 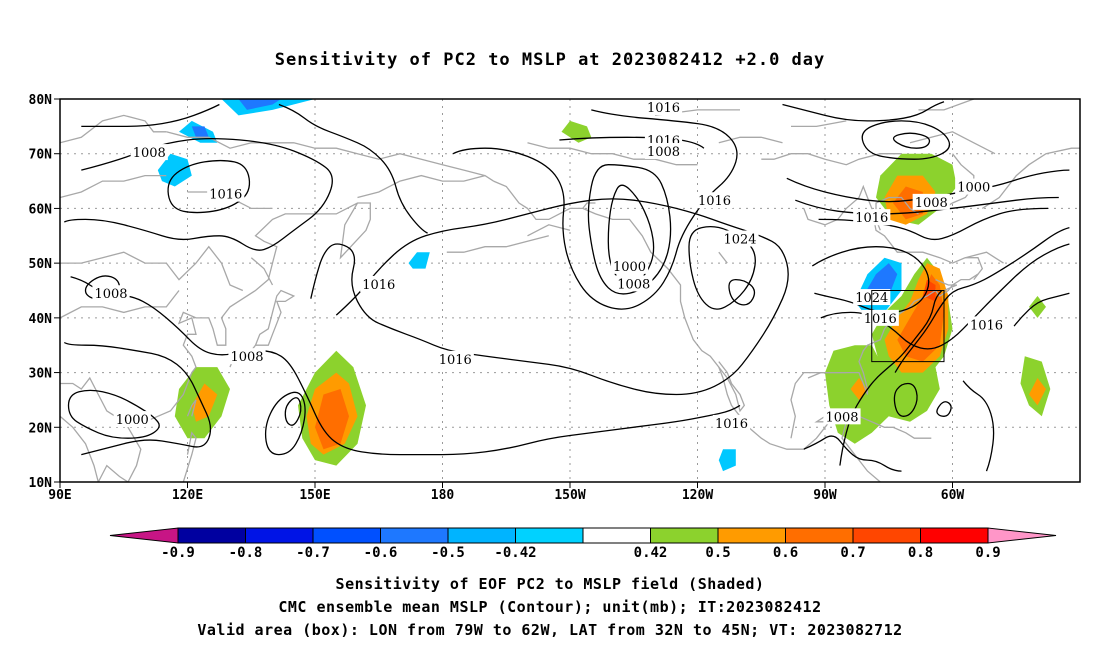 What do you see at coordinates (825, 495) in the screenshot?
I see `lon-label: 90W` at bounding box center [825, 495].